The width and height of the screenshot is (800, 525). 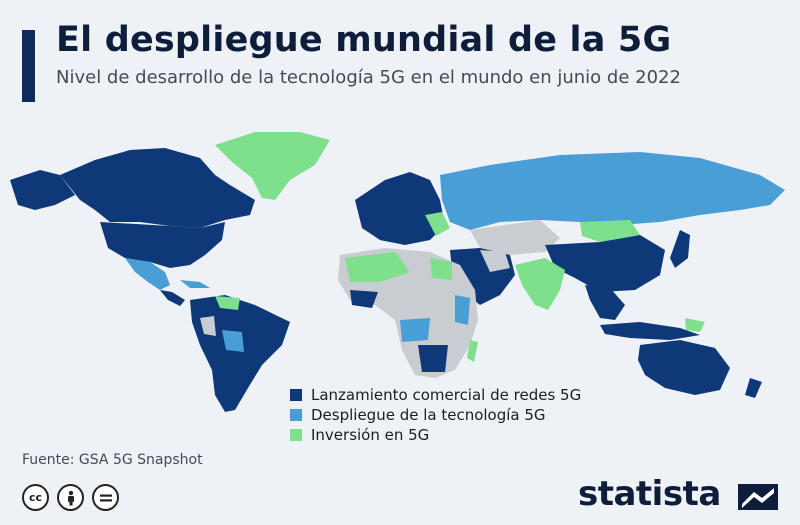 I want to click on legend-swatch-launch, so click(x=296, y=395).